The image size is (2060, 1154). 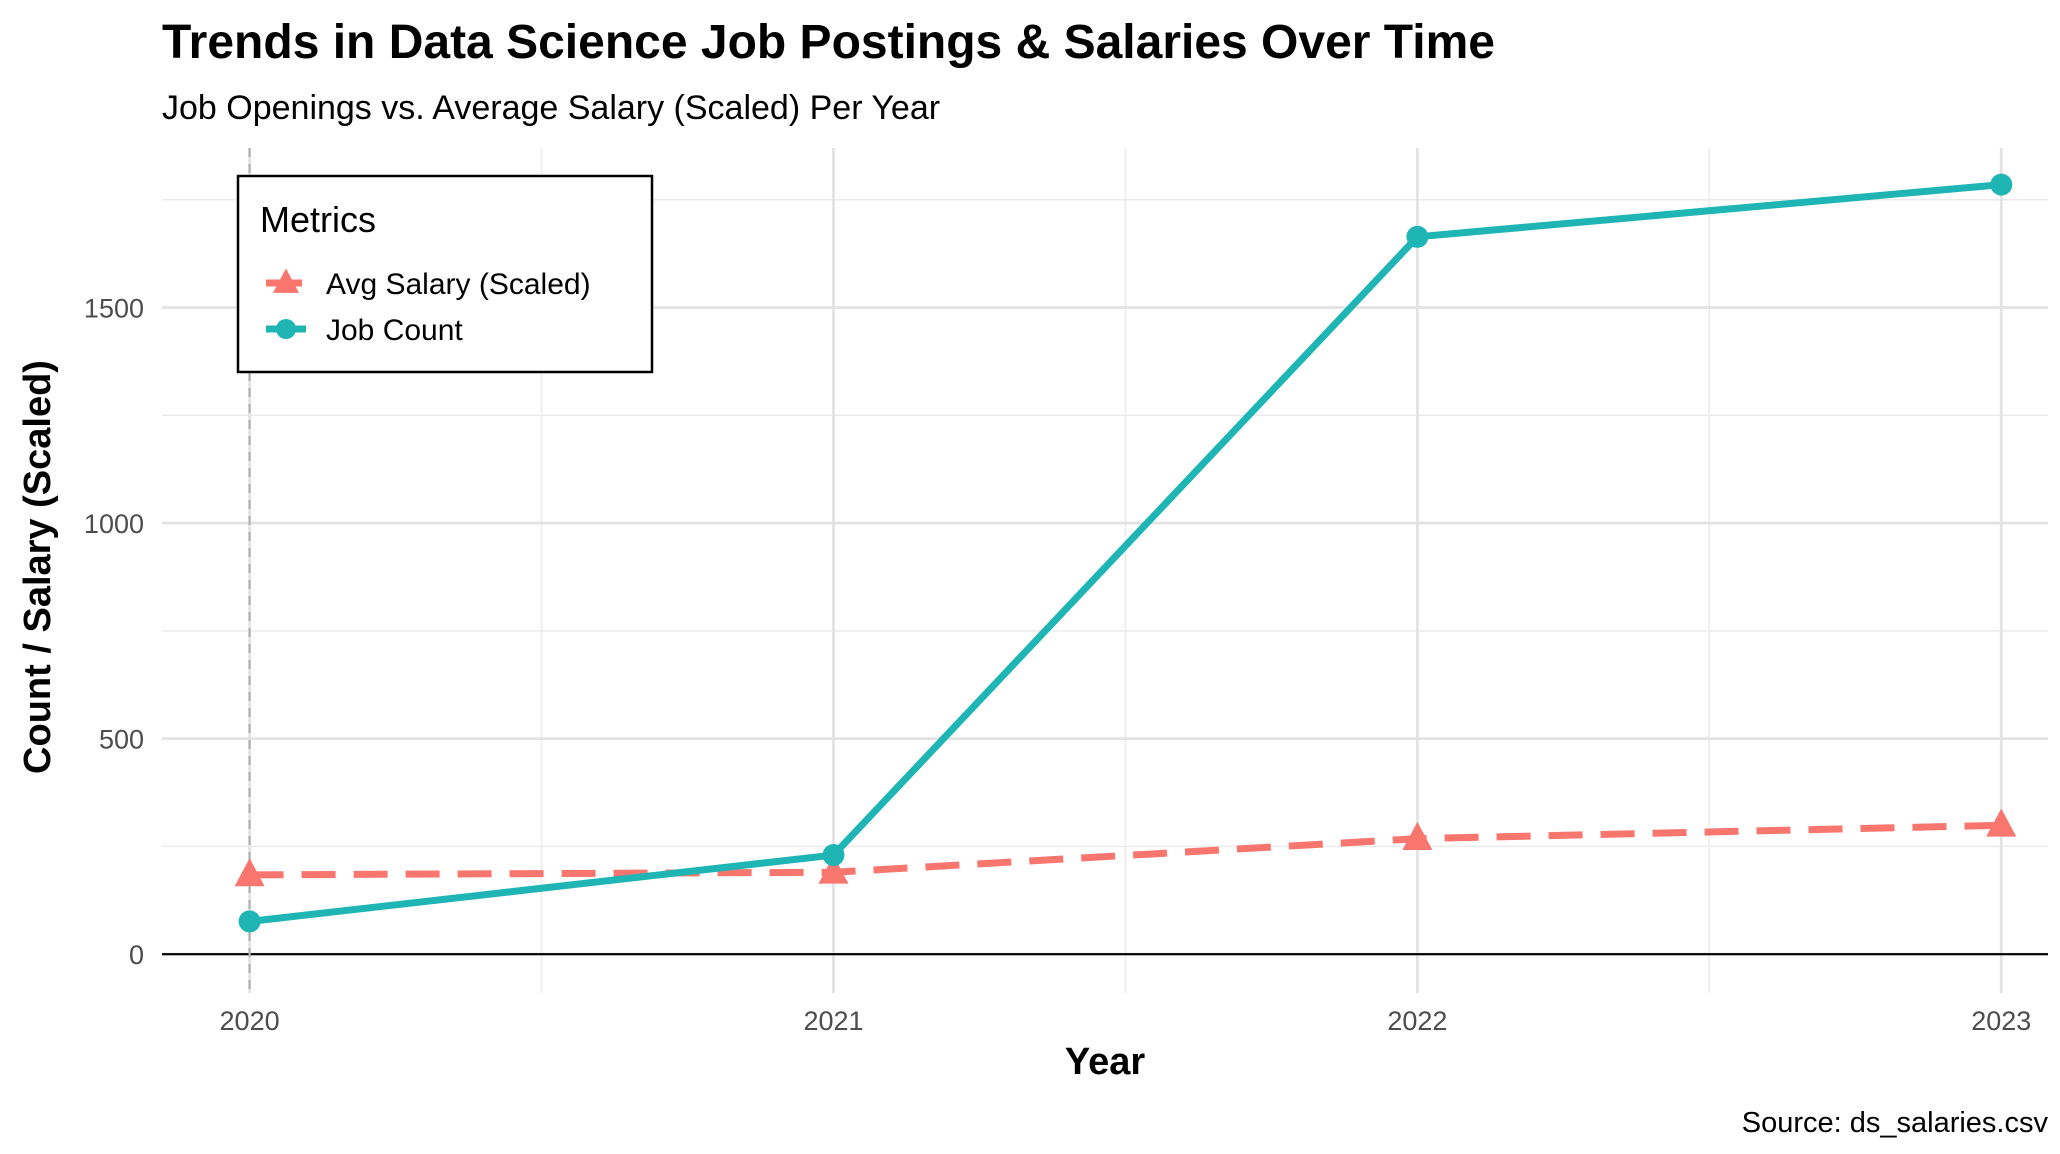 What do you see at coordinates (250, 1021) in the screenshot?
I see `x-tick-label: 2020` at bounding box center [250, 1021].